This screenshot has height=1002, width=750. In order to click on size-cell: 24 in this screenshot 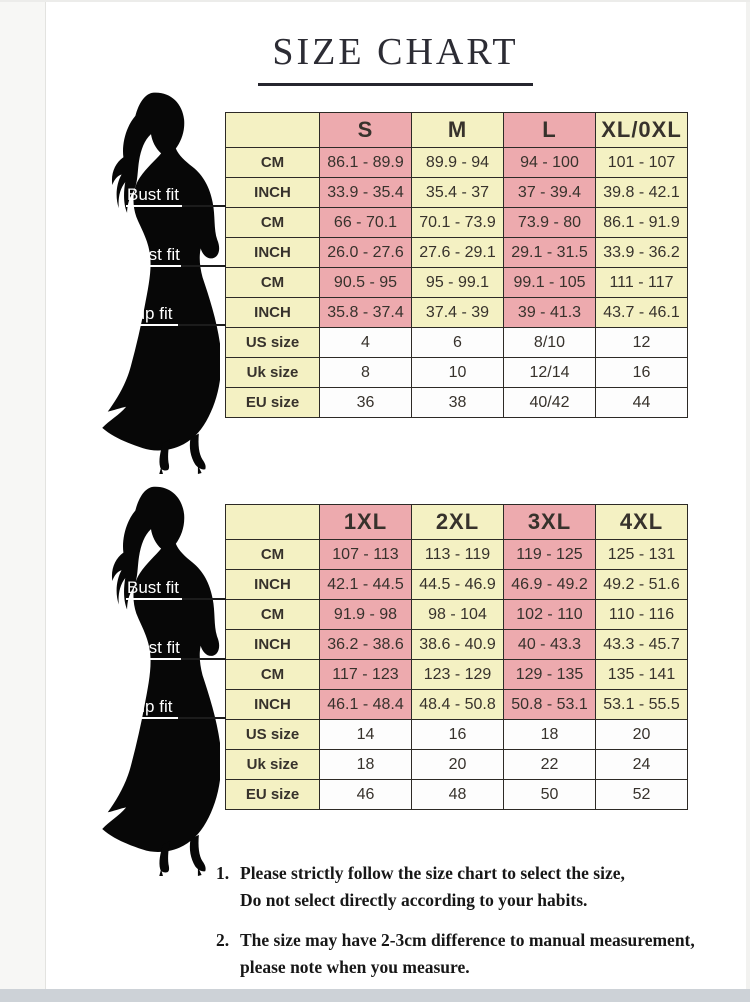, I will do `click(641, 764)`.